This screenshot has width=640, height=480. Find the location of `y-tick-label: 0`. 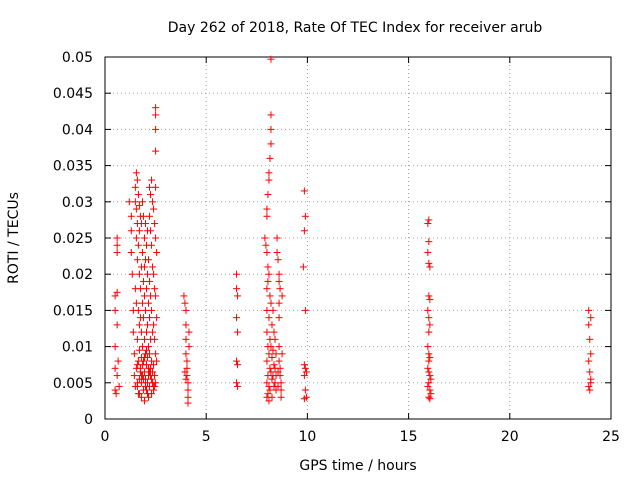

y-tick-label: 0 is located at coordinates (88, 420).